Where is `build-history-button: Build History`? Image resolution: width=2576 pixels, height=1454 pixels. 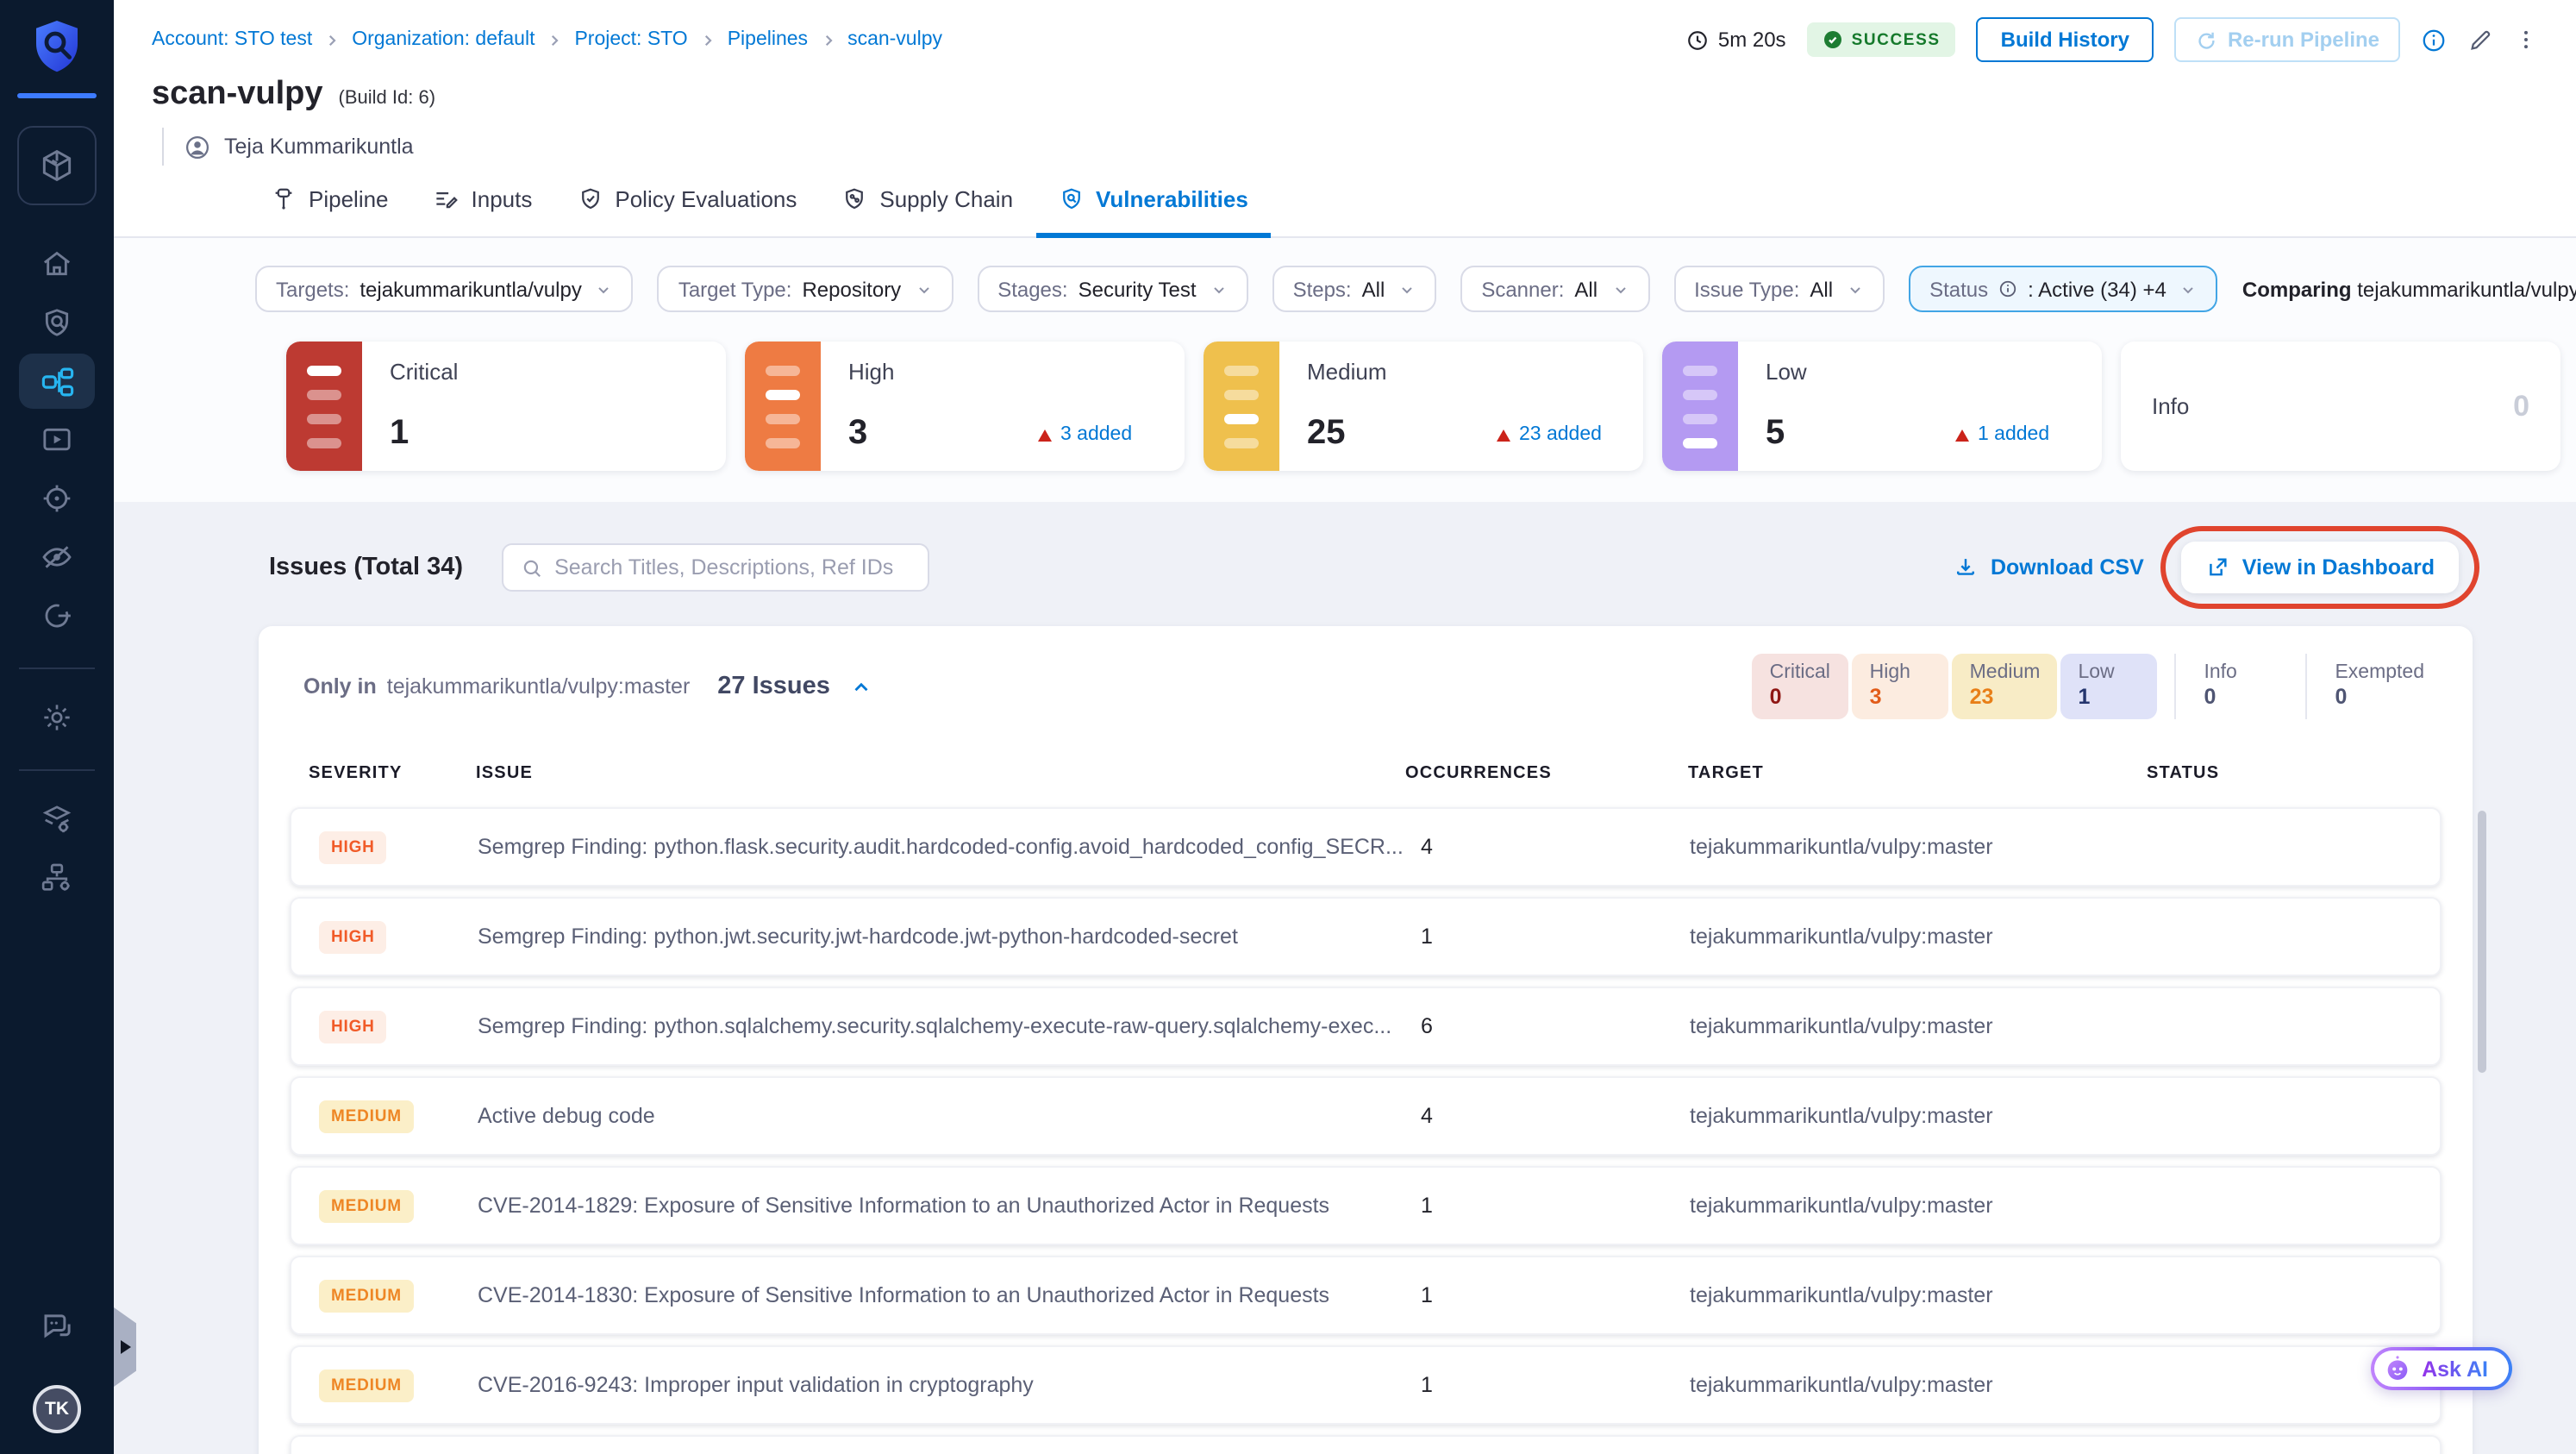
build-history-button: Build History is located at coordinates (2065, 39).